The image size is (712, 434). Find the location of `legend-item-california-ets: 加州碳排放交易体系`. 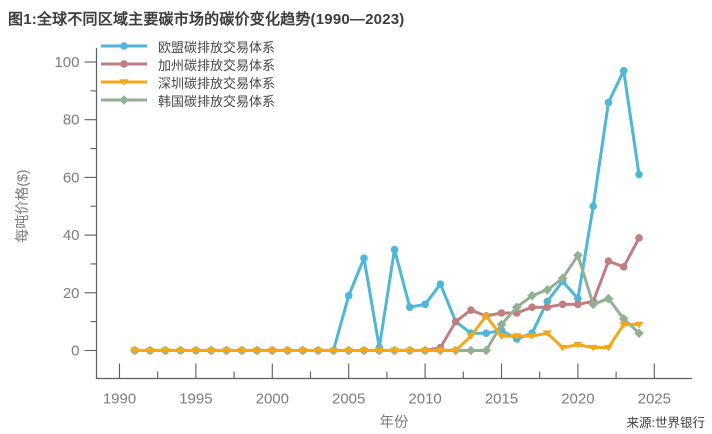

legend-item-california-ets: 加州碳排放交易体系 is located at coordinates (188, 65).